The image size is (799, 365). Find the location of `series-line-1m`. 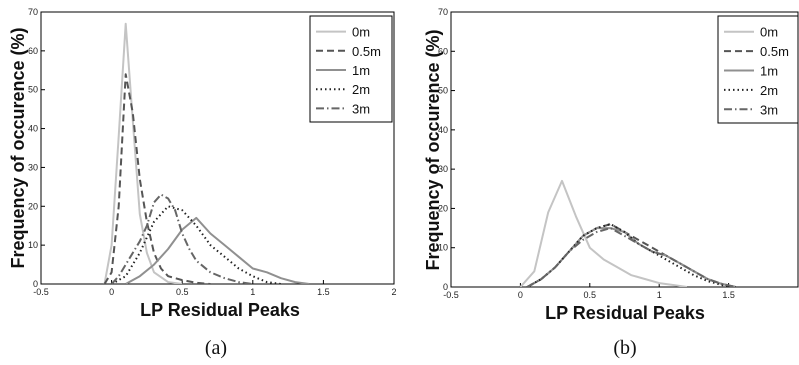

series-line-1m is located at coordinates (217, 250).